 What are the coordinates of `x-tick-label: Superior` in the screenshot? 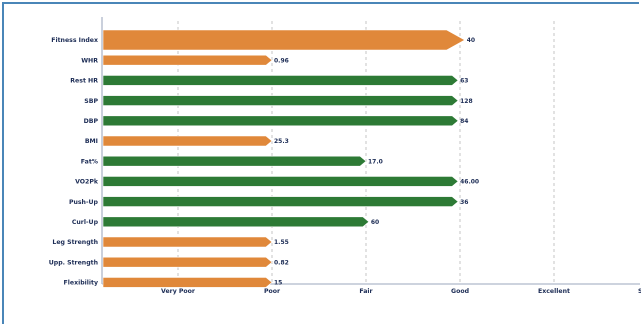 It's located at (639, 291).